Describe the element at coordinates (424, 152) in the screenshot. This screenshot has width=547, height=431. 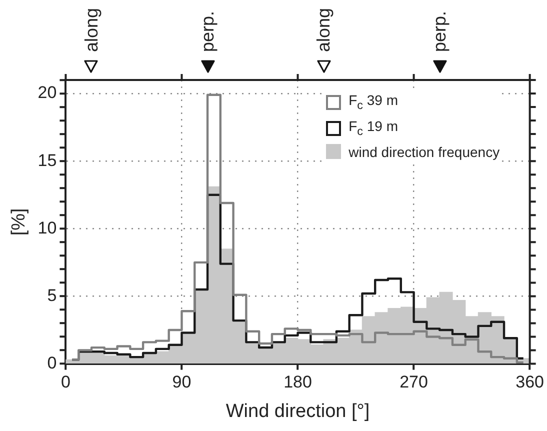
I see `legend-label: wind direction frequency` at that location.